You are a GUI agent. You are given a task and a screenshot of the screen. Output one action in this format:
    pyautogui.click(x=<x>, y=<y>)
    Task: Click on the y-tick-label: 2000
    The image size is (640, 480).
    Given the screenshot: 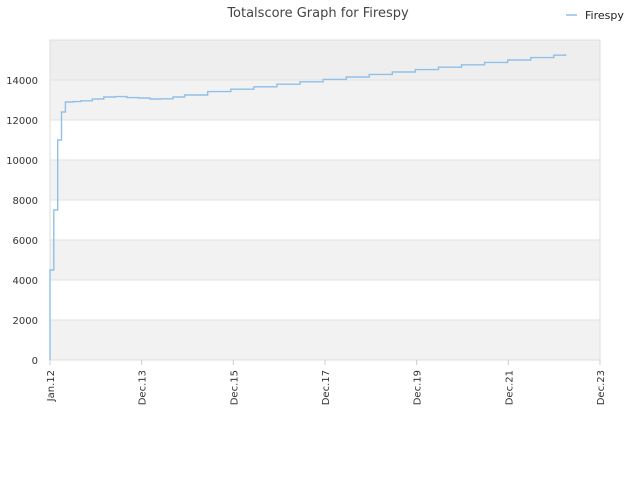 What is the action you would take?
    pyautogui.click(x=25, y=321)
    